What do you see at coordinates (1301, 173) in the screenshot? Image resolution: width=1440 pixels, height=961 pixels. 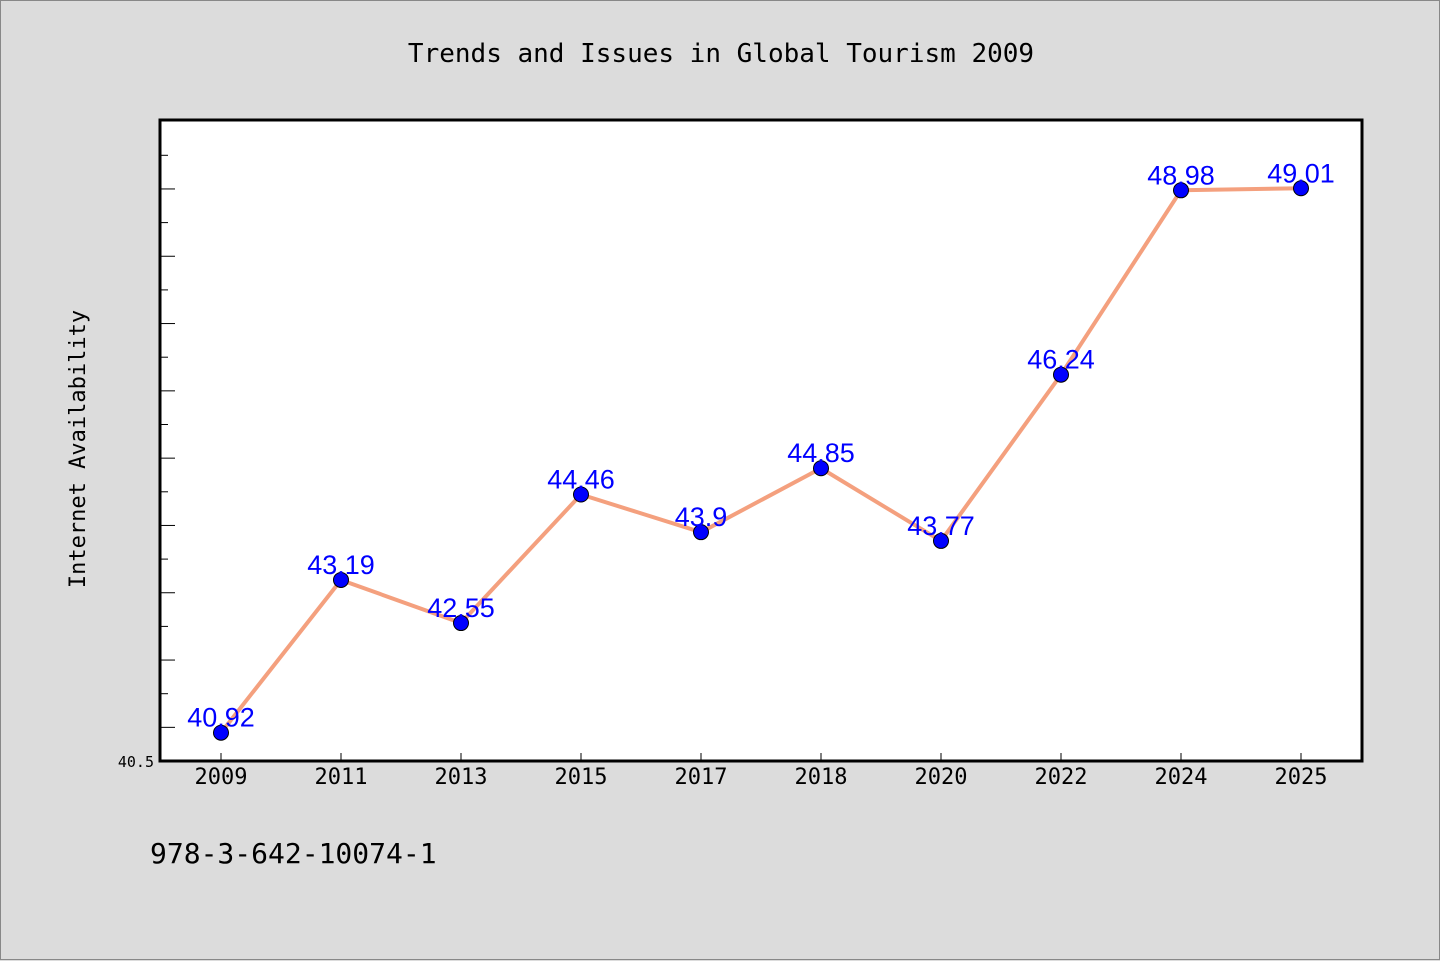 I see `data-label: 49.01` at bounding box center [1301, 173].